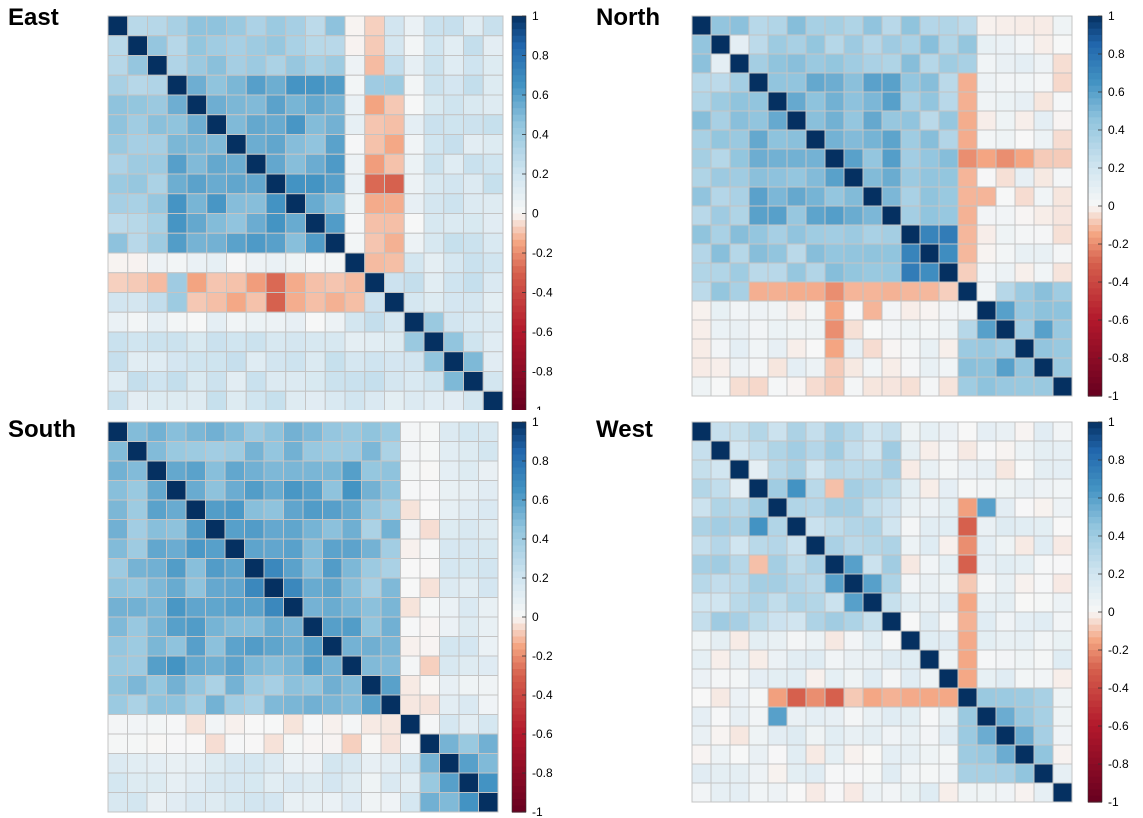 The height and width of the screenshot is (818, 1143). What do you see at coordinates (1118, 726) in the screenshot?
I see `colorbar-tick-label: -0.6` at bounding box center [1118, 726].